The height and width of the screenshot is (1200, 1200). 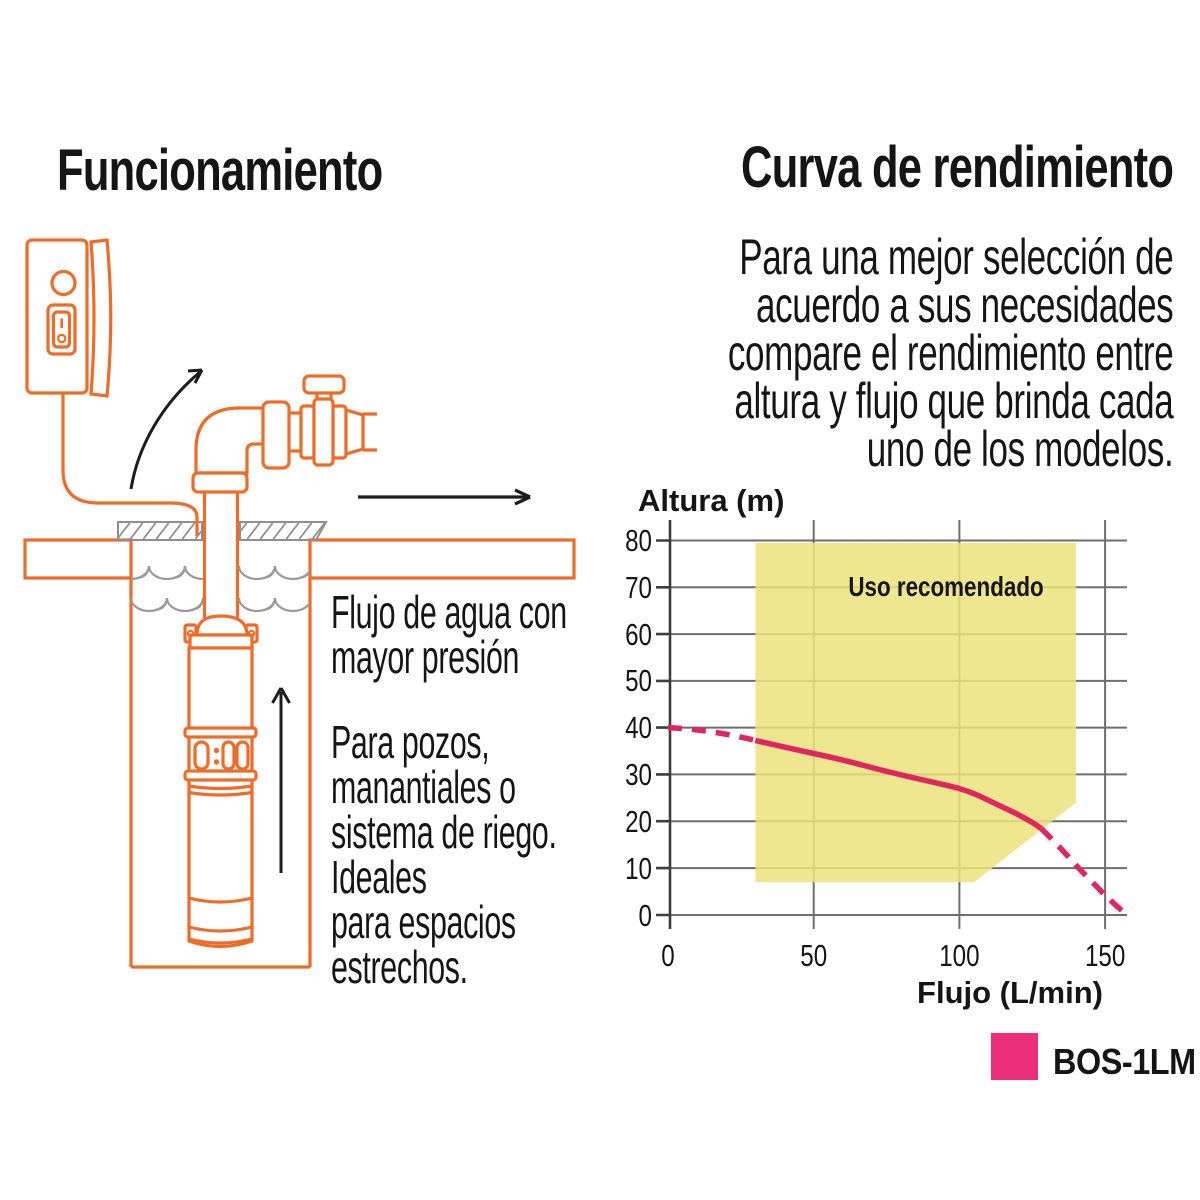 What do you see at coordinates (638, 540) in the screenshot?
I see `y-tick: 80` at bounding box center [638, 540].